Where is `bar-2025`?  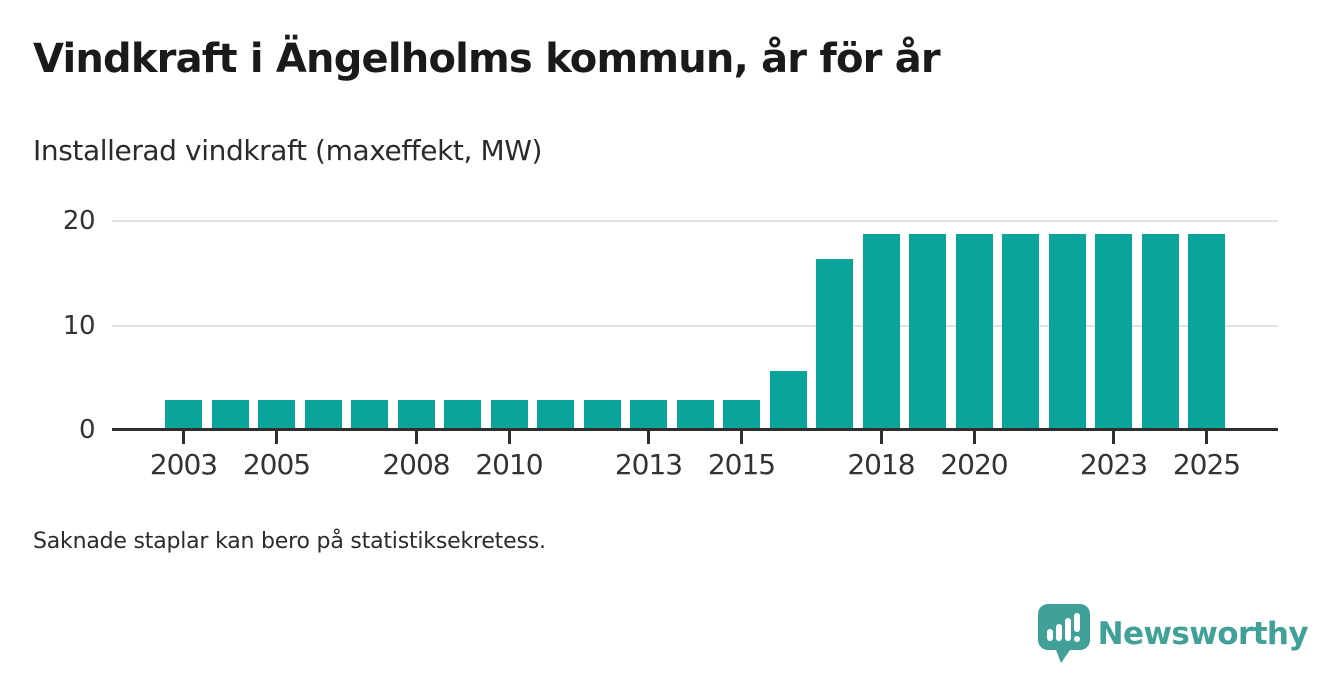 bar-2025 is located at coordinates (1206, 332).